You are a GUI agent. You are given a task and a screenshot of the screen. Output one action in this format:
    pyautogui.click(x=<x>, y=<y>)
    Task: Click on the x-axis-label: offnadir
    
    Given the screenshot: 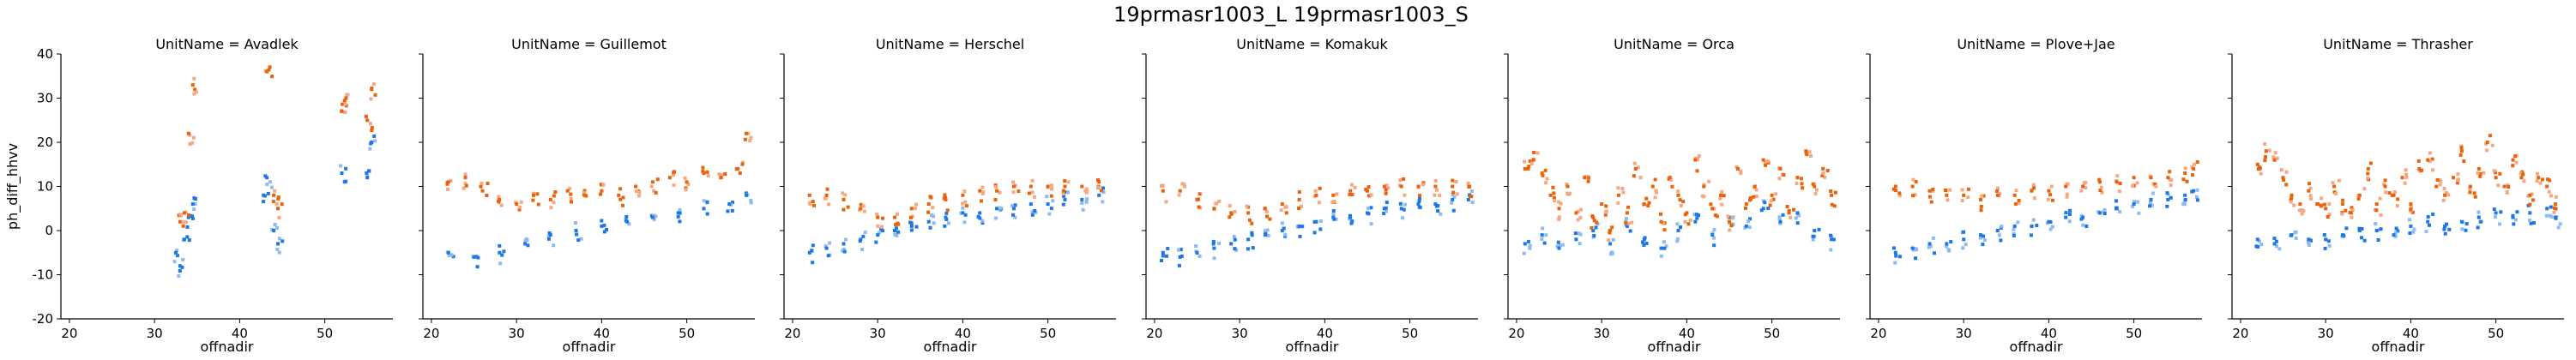 What is the action you would take?
    pyautogui.click(x=1674, y=347)
    